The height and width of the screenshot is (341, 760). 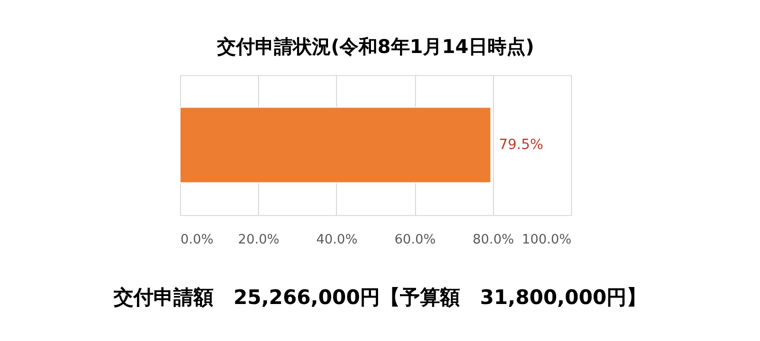 I want to click on x-tick-label: 100.0%, so click(x=547, y=240).